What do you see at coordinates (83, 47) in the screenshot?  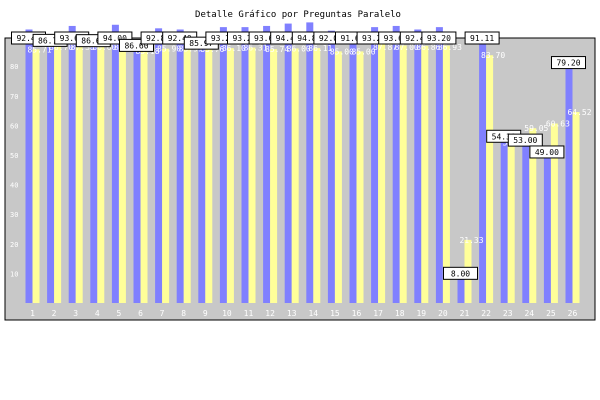 I see `data-label-series-2: 87.38` at bounding box center [83, 47].